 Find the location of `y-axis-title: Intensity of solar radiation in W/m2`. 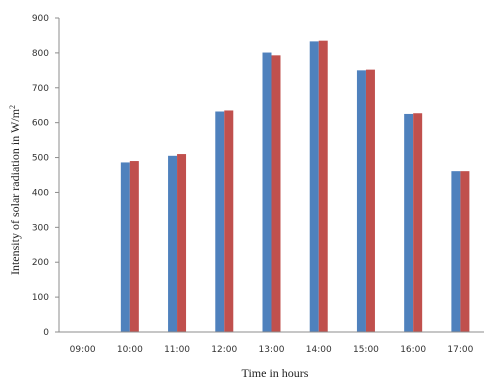

y-axis-title: Intensity of solar radiation in W/m2 is located at coordinates (15, 190).